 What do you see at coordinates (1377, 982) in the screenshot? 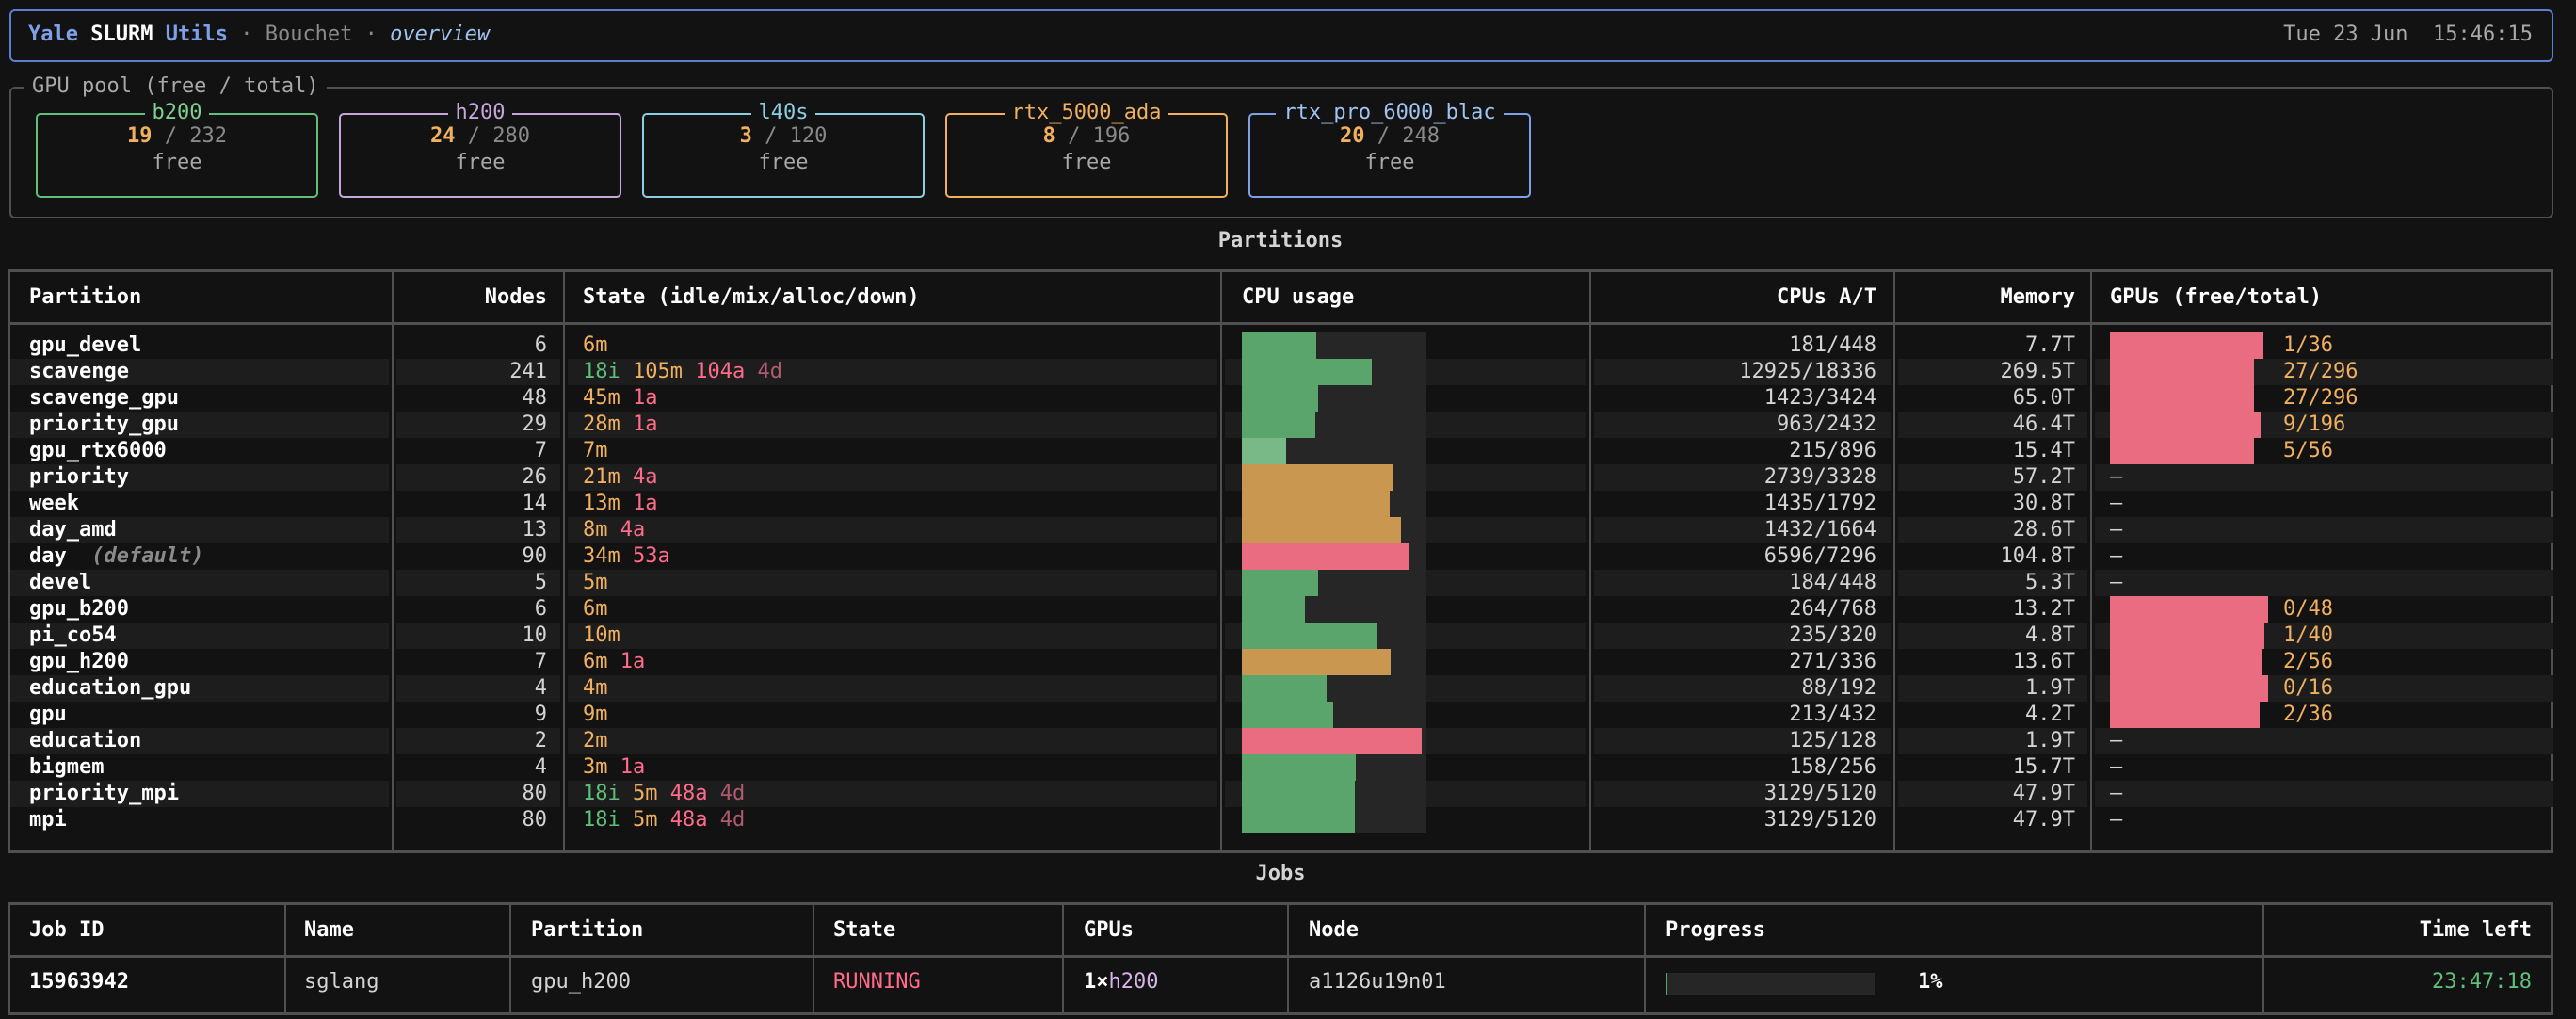
I see `job-node: a1126u19n01` at bounding box center [1377, 982].